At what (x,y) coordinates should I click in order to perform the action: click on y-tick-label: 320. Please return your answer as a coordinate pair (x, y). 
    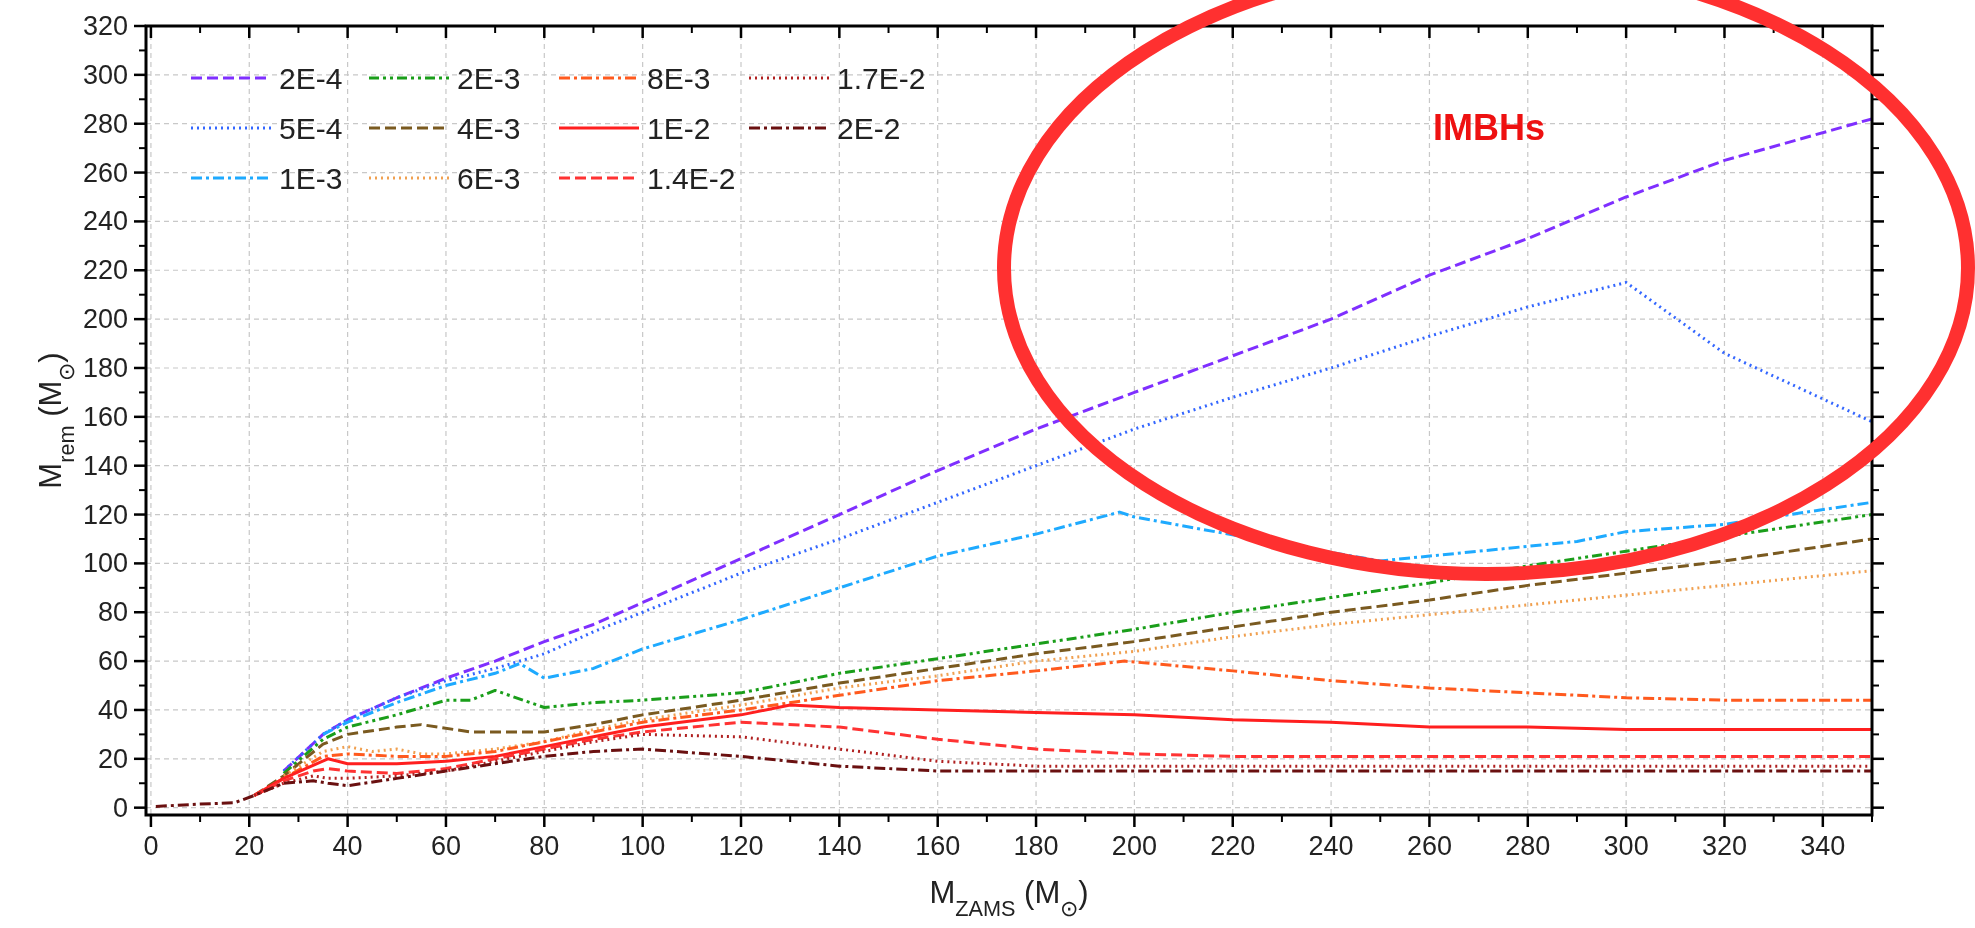
    Looking at the image, I should click on (105, 26).